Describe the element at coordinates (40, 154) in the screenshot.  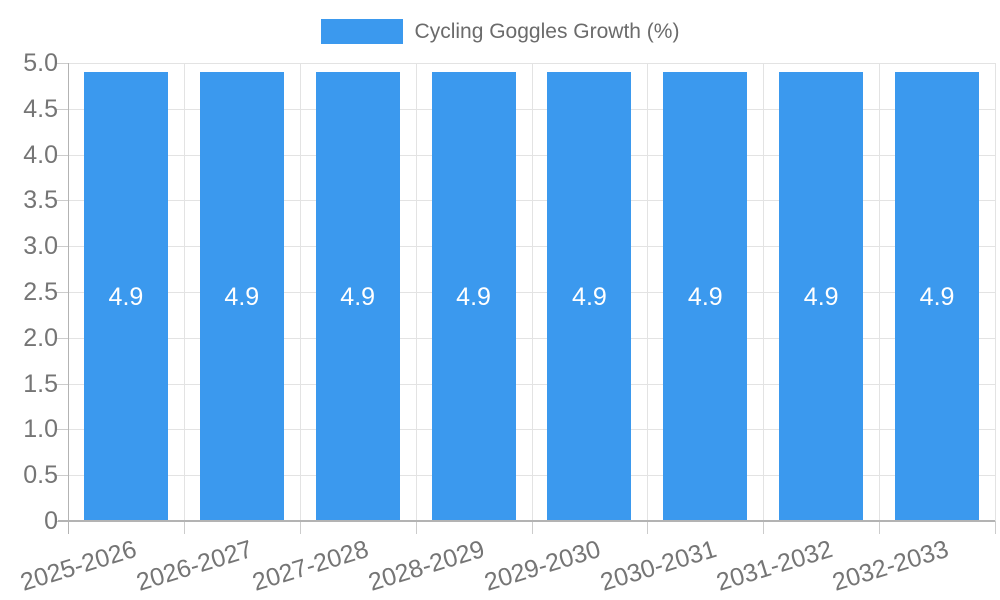
I see `y-tick-label: 4.0` at that location.